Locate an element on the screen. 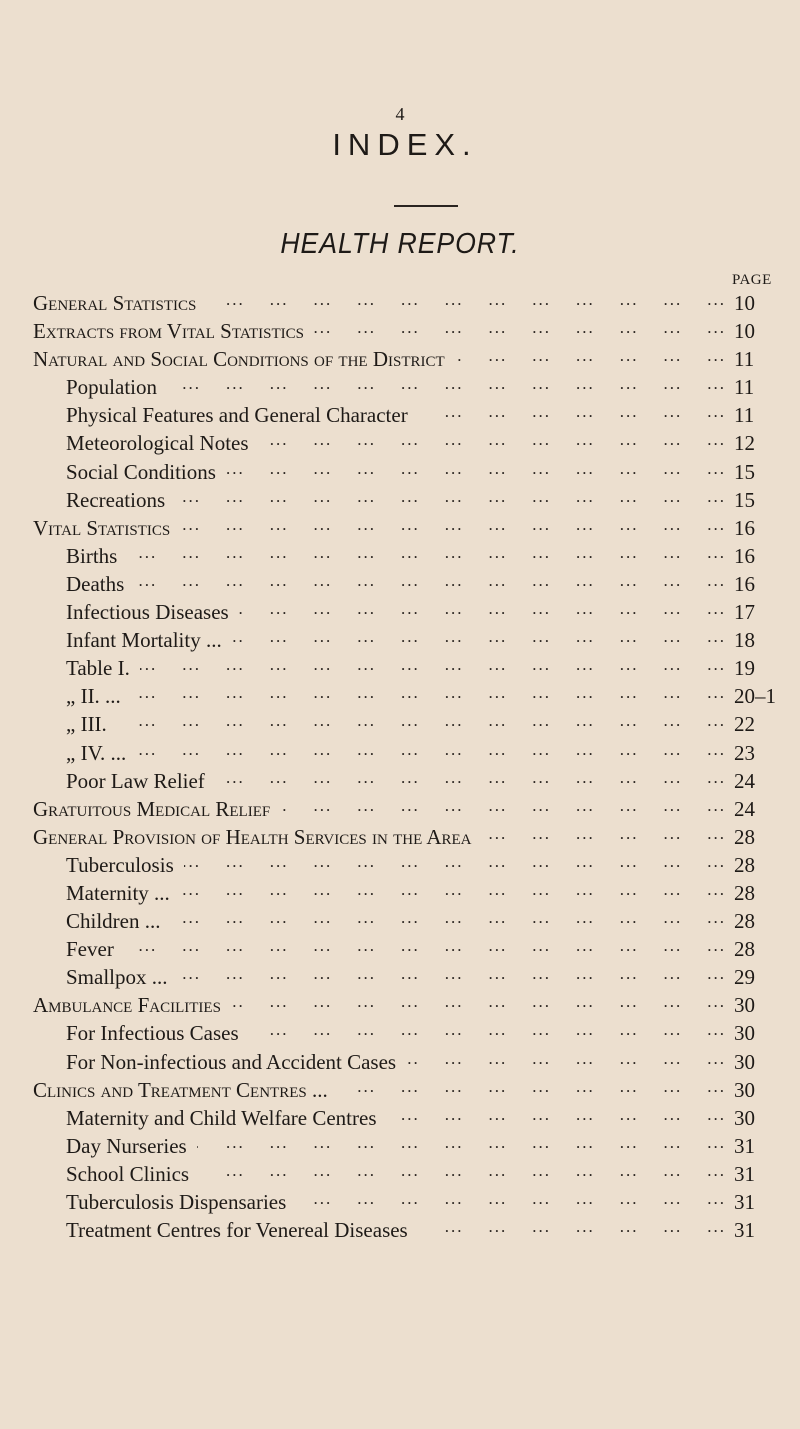 This screenshot has height=1429, width=800. index-entry: Tuberculosis Dispensaries 31 is located at coordinates (405, 1203).